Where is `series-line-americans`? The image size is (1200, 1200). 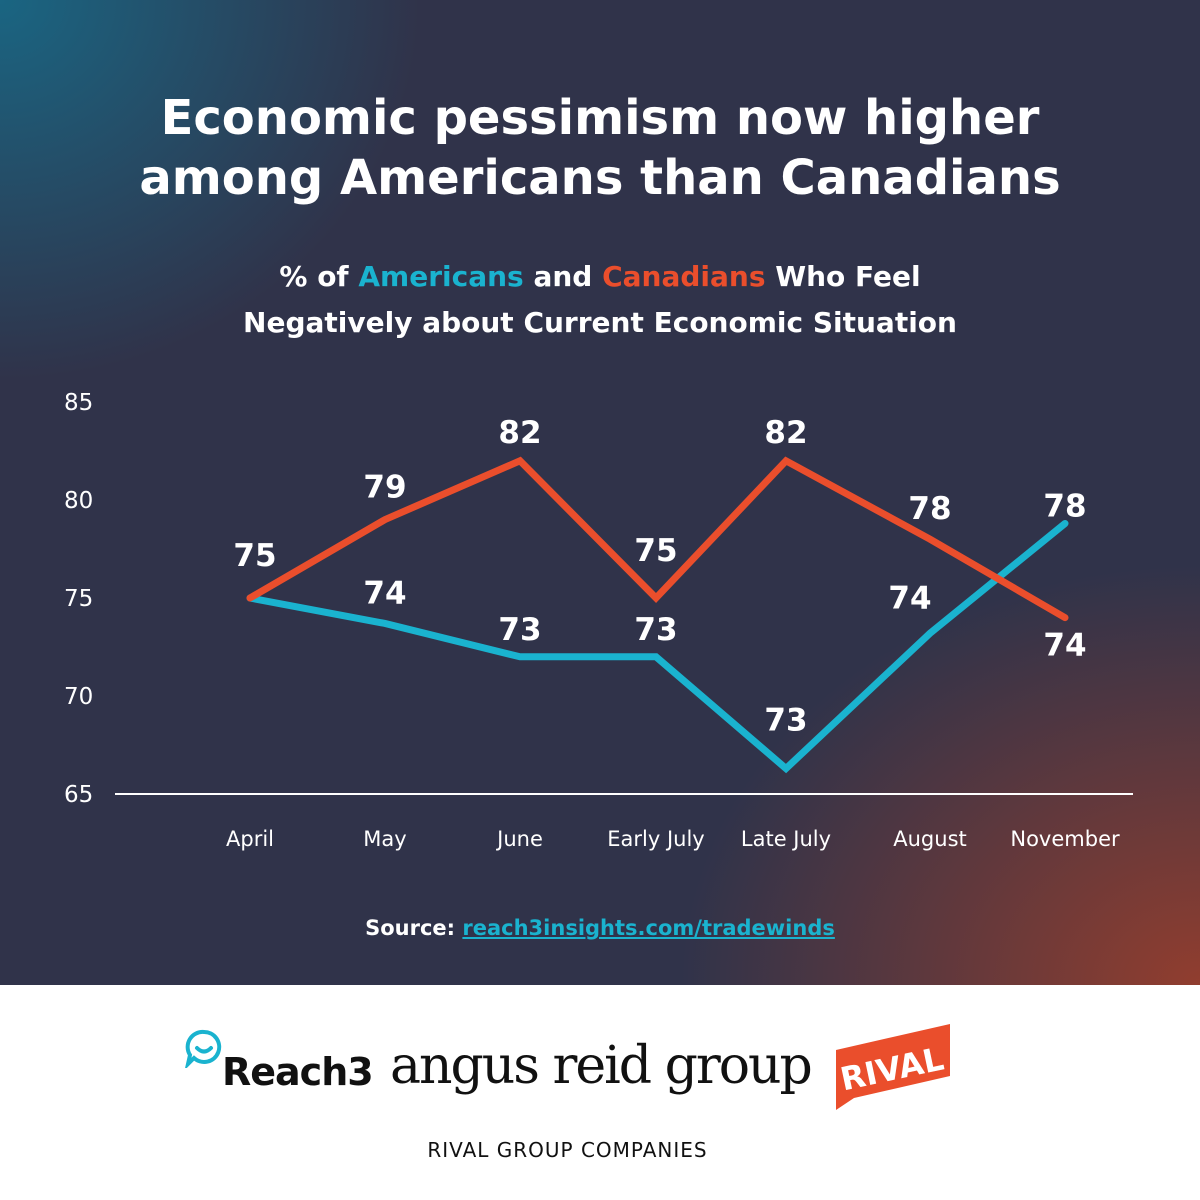 series-line-americans is located at coordinates (657, 647).